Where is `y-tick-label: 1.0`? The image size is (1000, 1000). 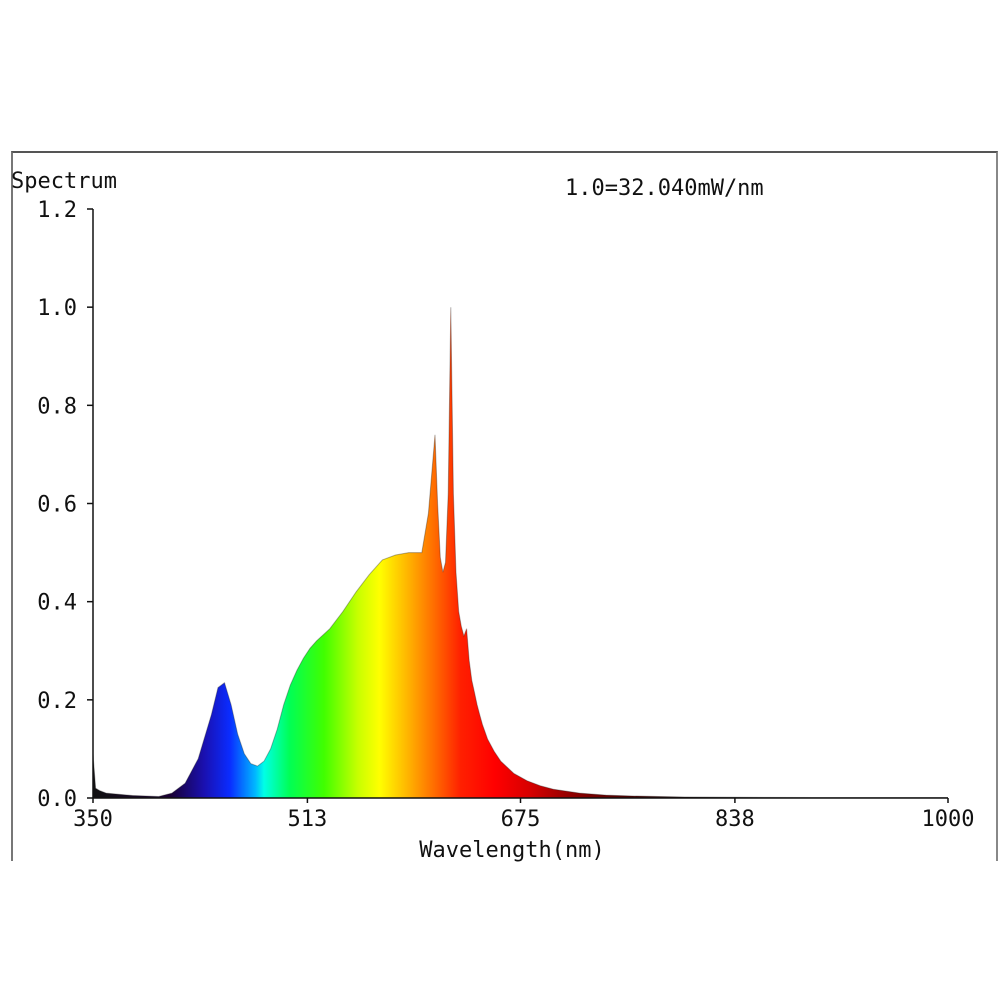 y-tick-label: 1.0 is located at coordinates (57, 308).